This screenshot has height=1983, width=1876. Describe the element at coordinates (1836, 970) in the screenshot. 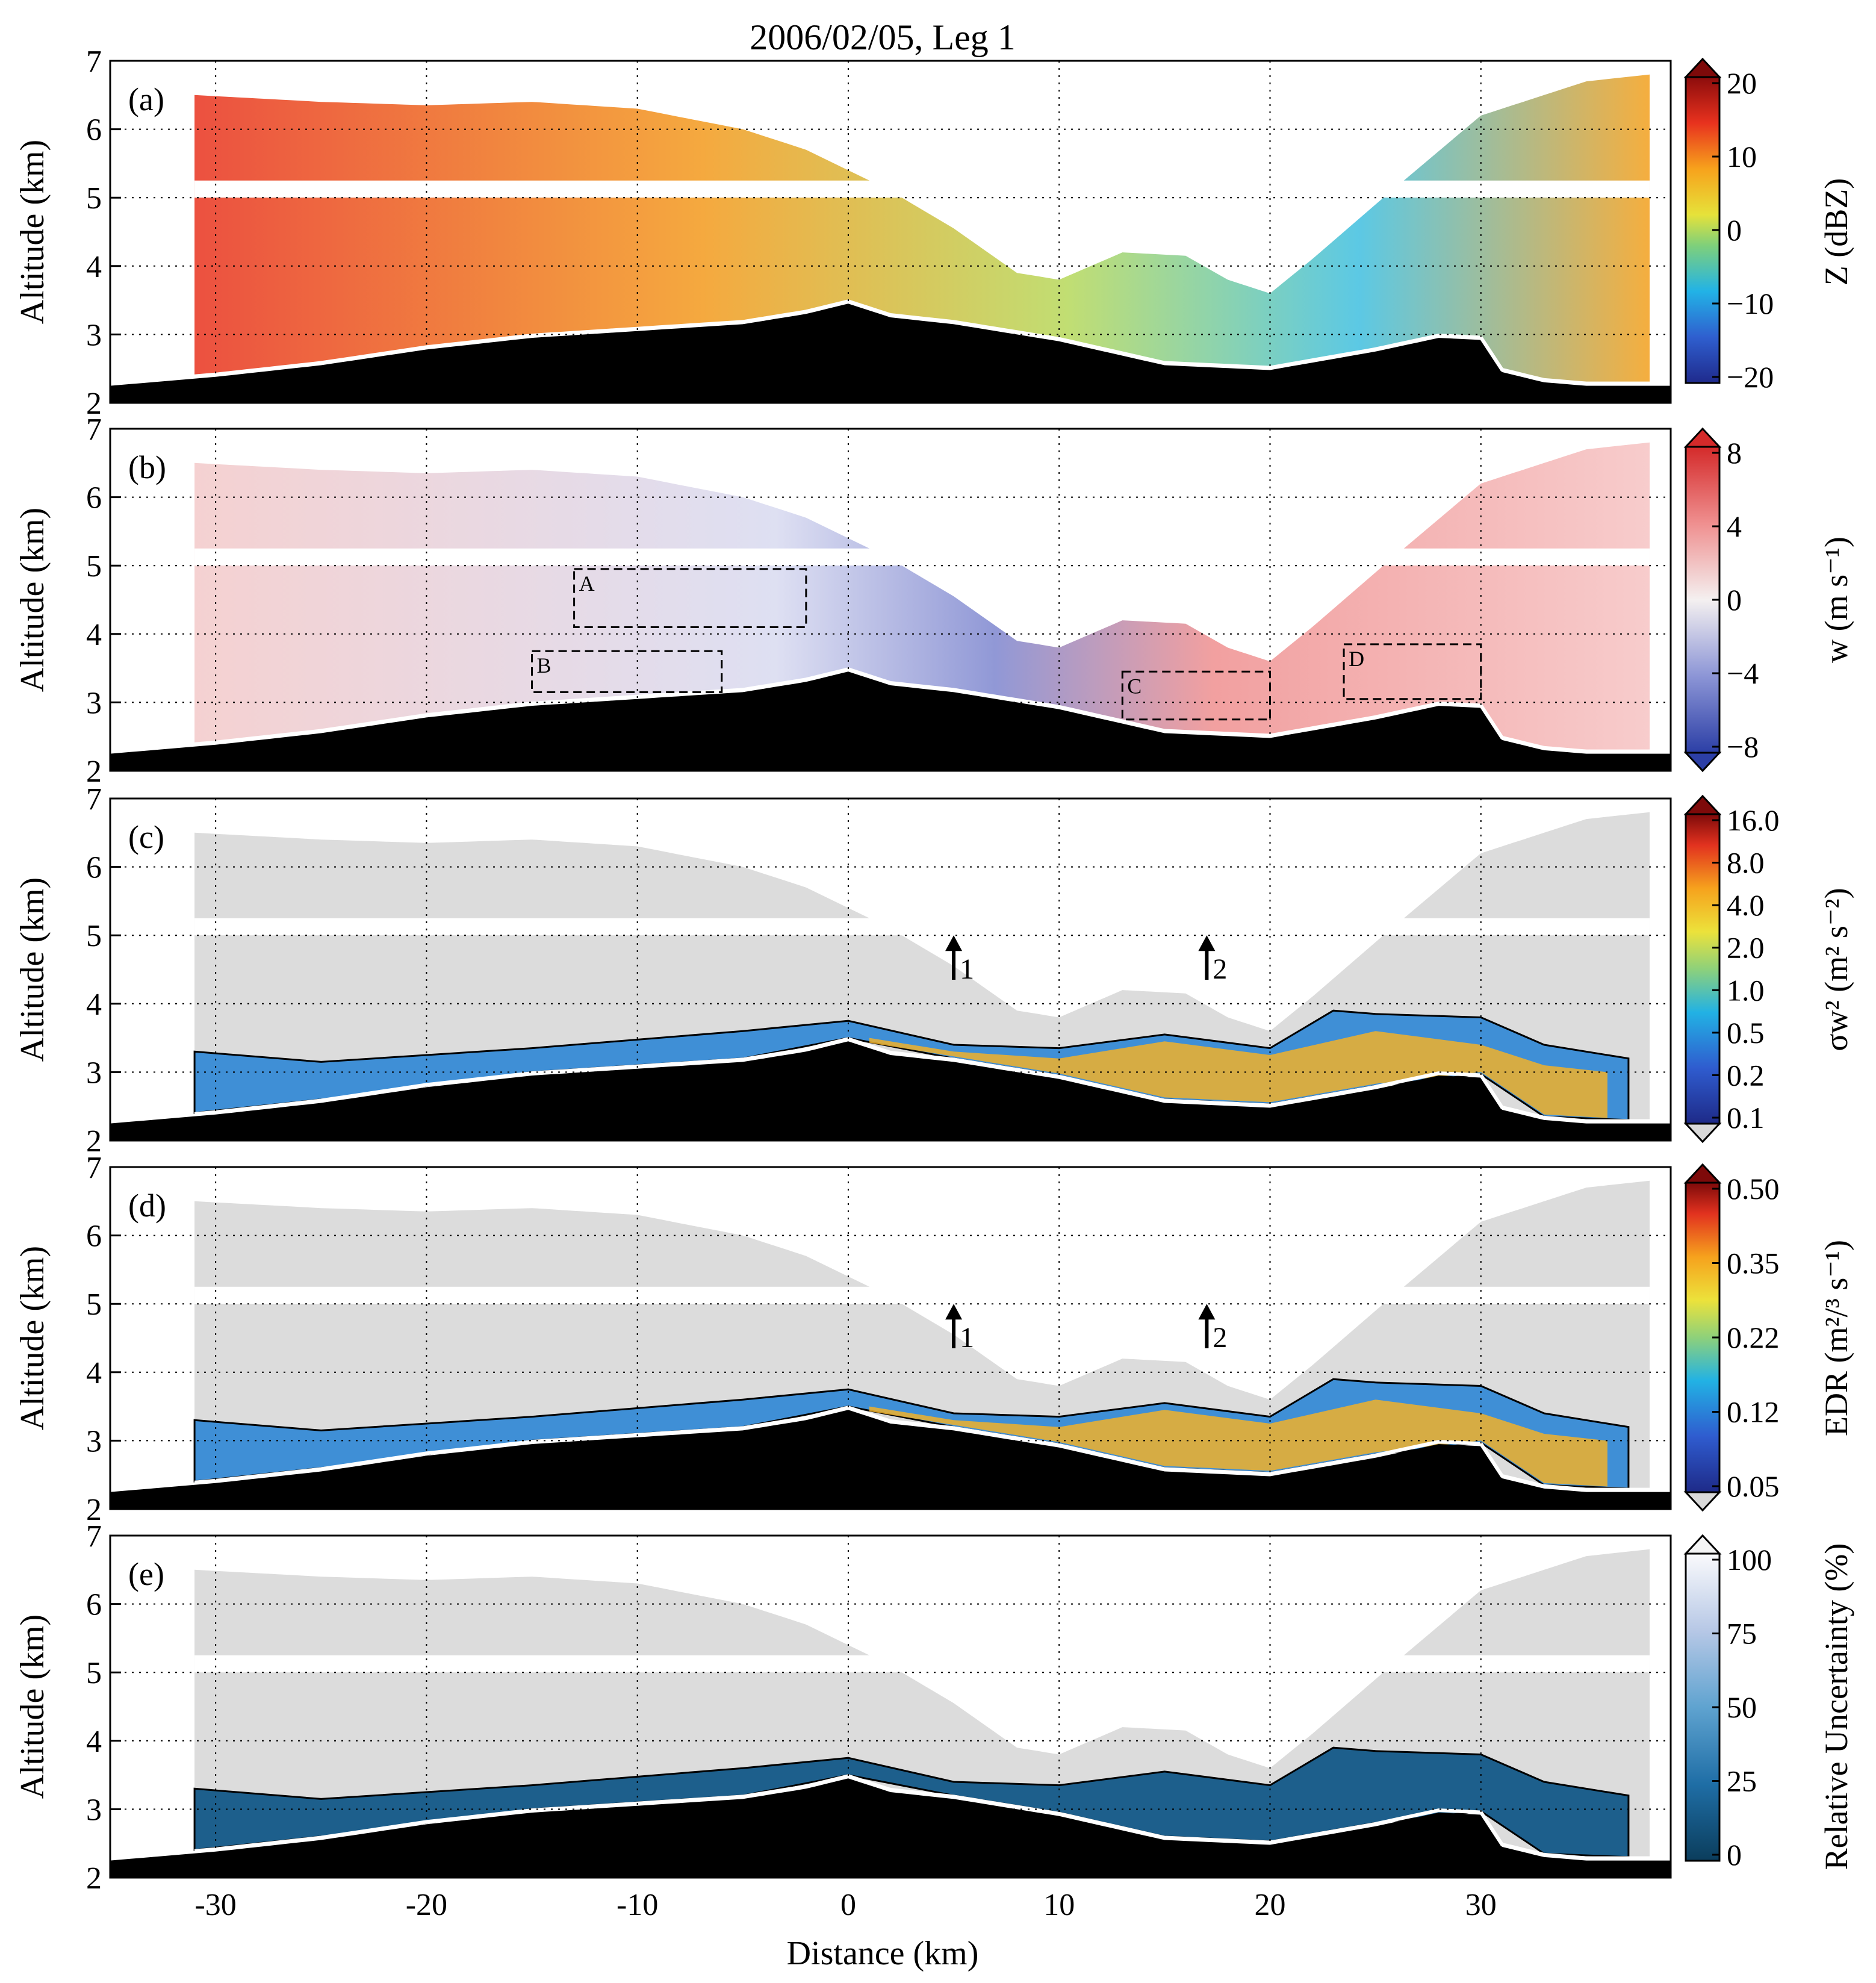

I see `colorbar-label: σw² (m² s⁻²)` at that location.